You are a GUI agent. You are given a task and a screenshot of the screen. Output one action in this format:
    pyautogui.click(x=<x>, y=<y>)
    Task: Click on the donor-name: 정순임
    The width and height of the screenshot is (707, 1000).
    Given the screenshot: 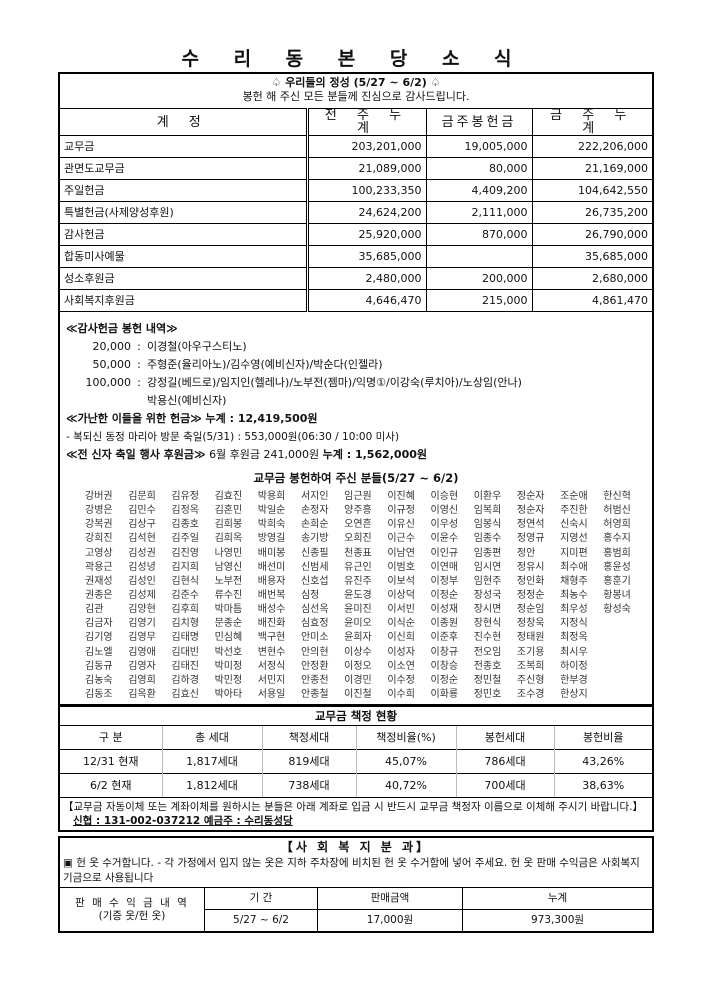 What is the action you would take?
    pyautogui.click(x=530, y=610)
    